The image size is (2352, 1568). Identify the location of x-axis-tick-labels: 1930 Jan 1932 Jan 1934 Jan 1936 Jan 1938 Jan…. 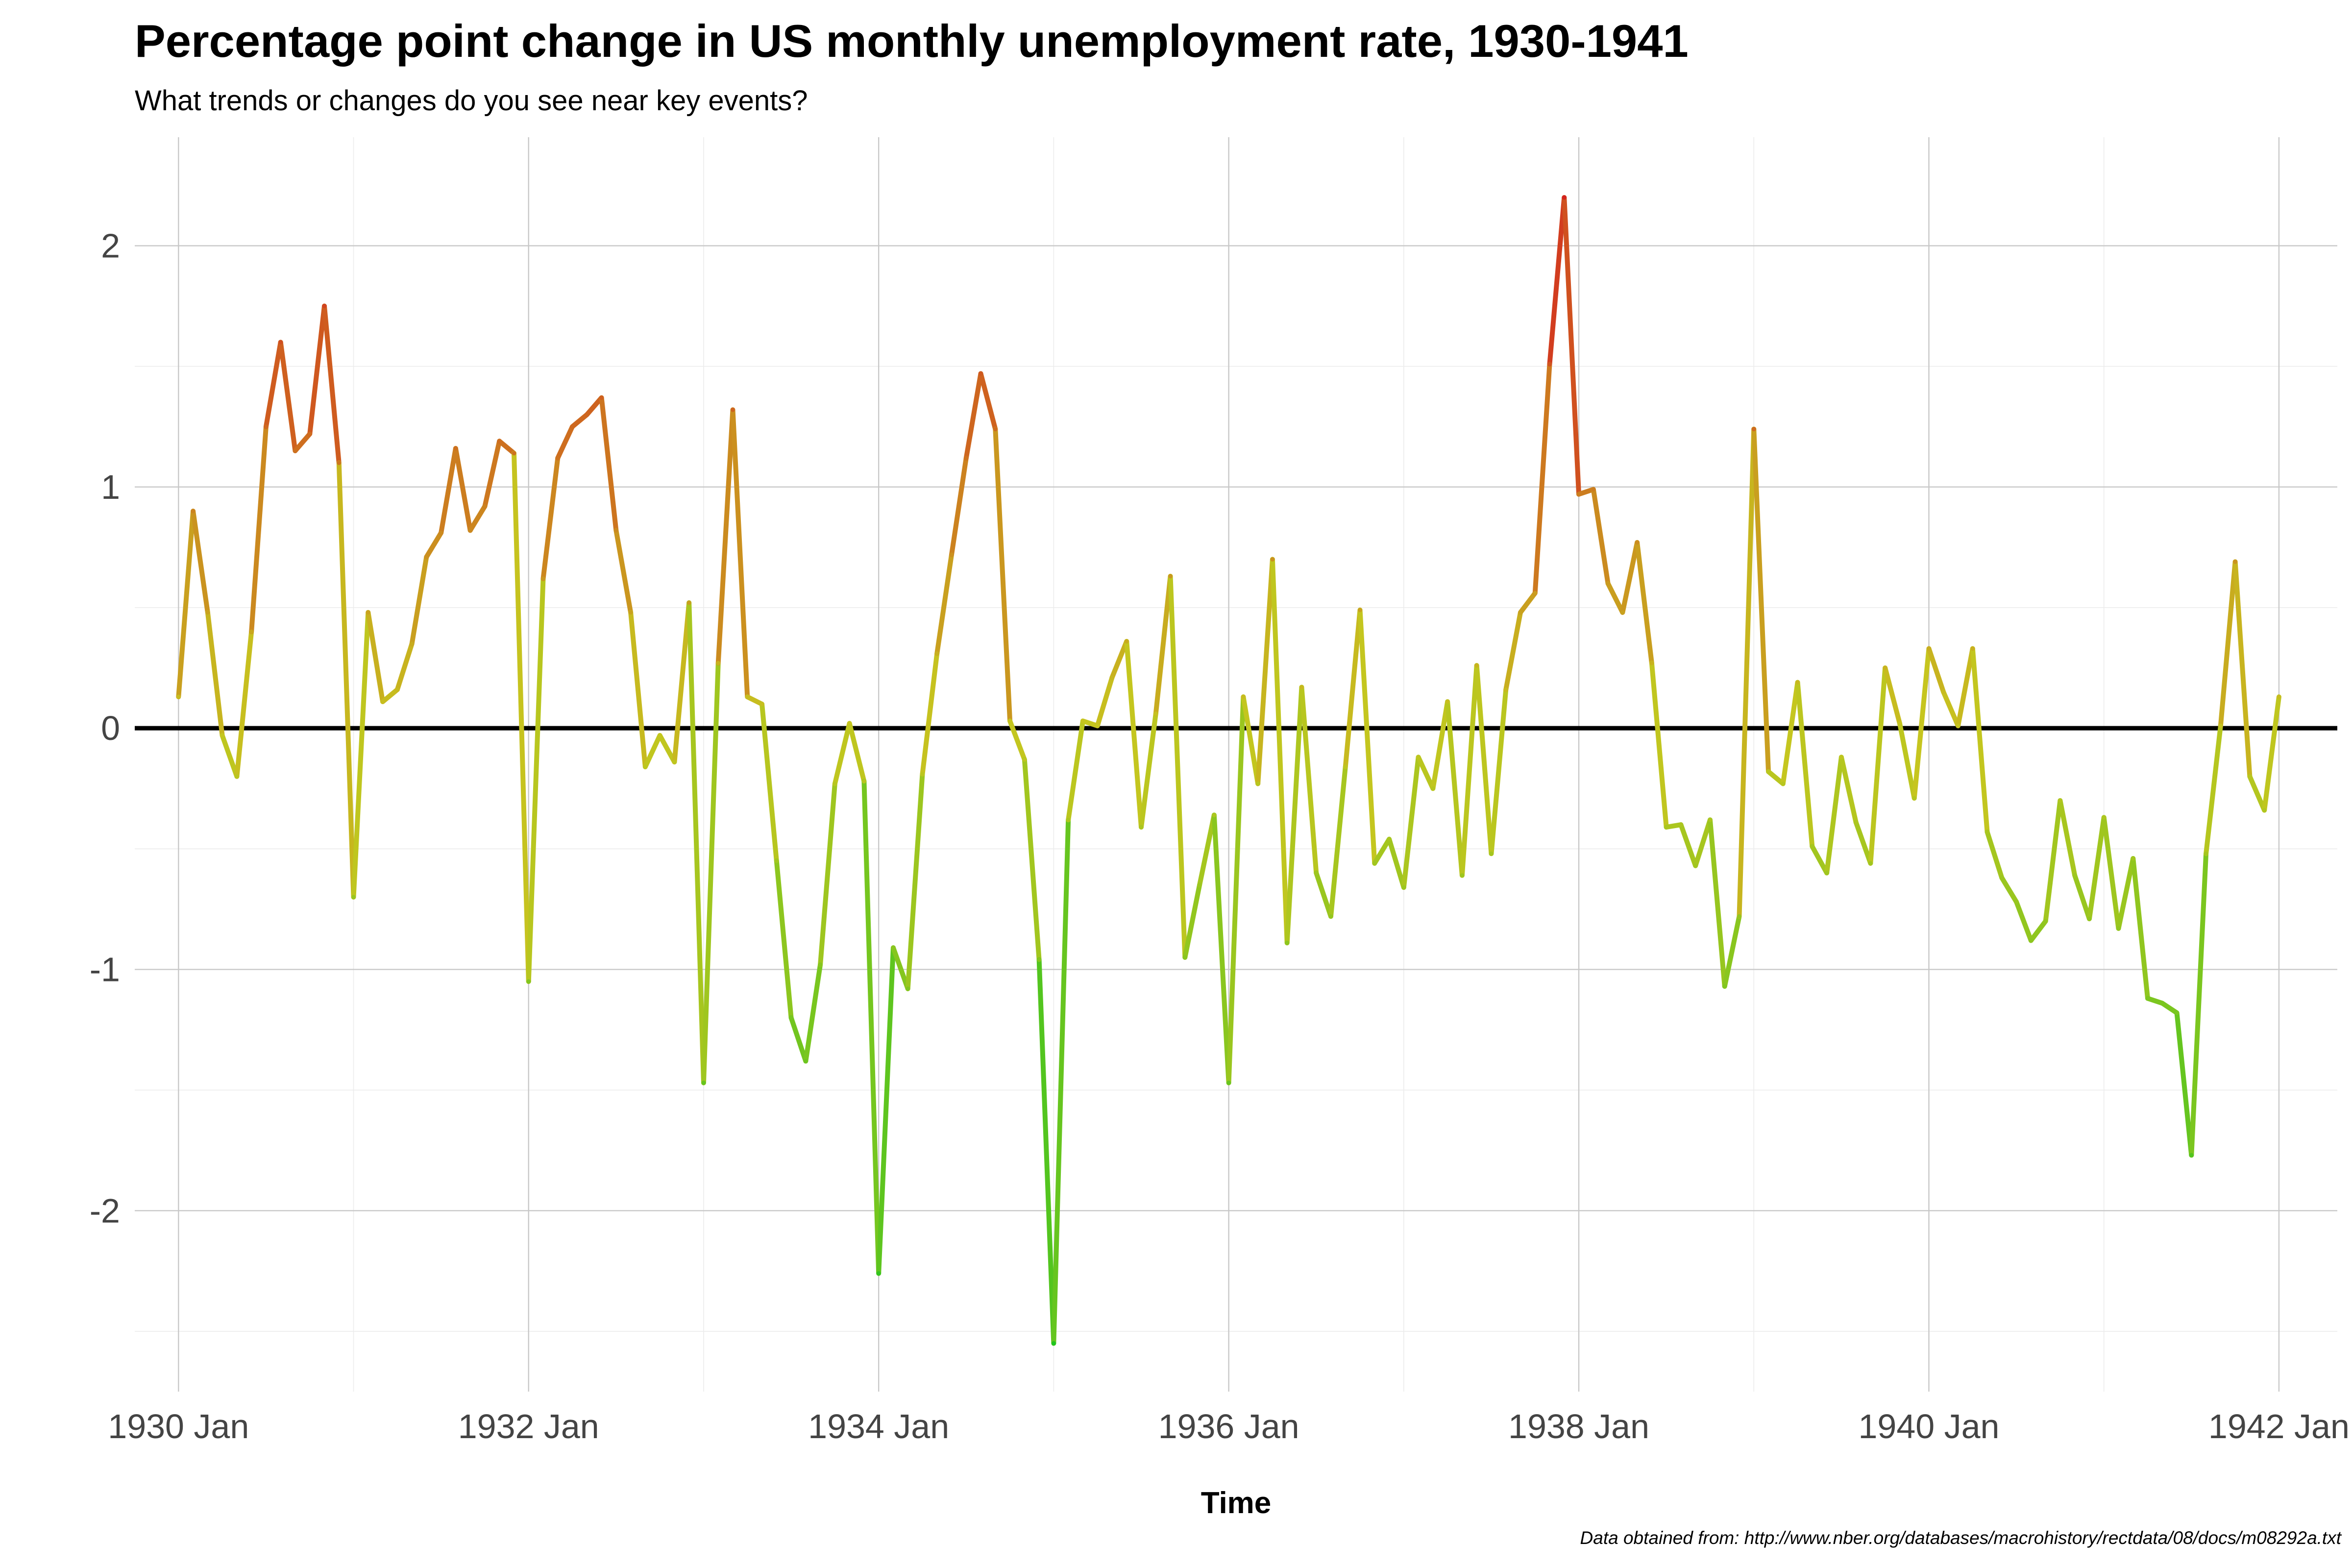
(1229, 1426).